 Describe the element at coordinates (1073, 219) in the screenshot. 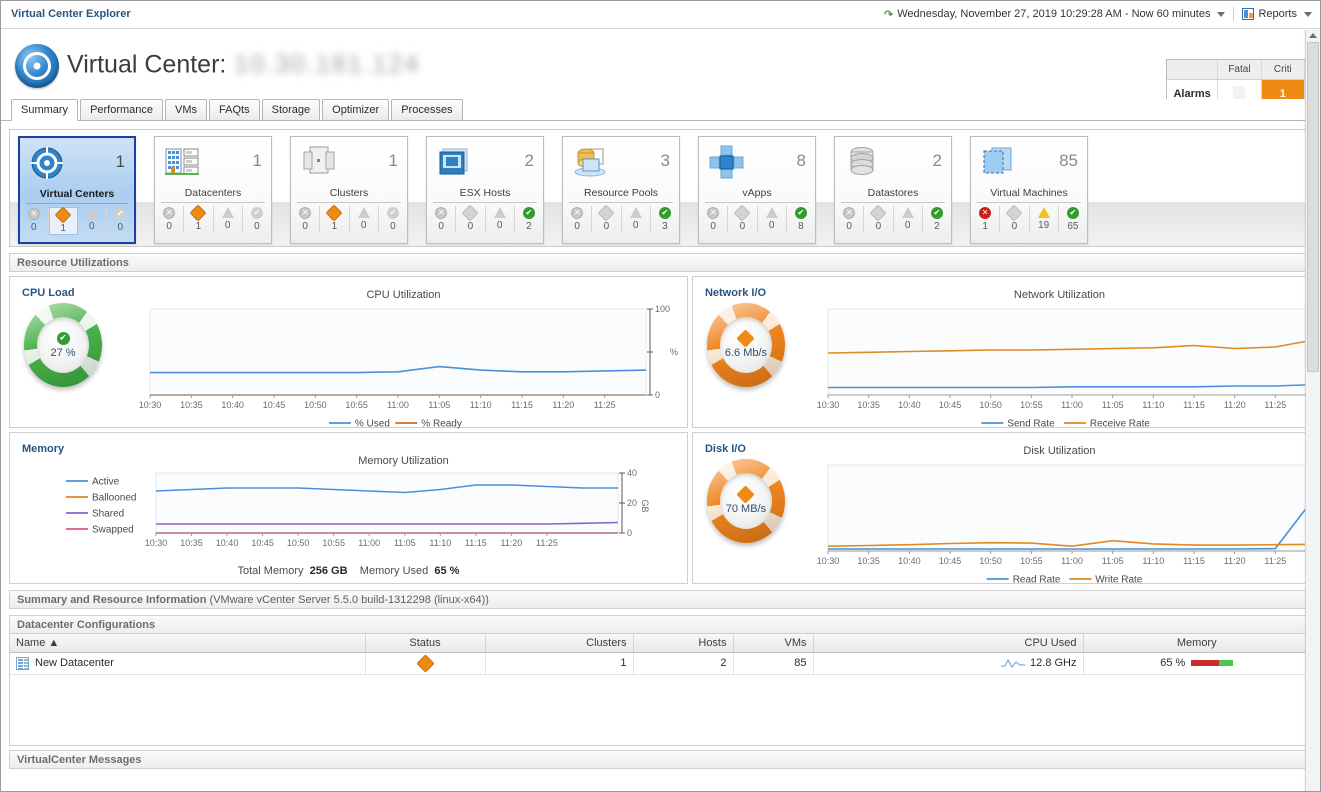

I see `inventory-stat-normal: 65` at that location.